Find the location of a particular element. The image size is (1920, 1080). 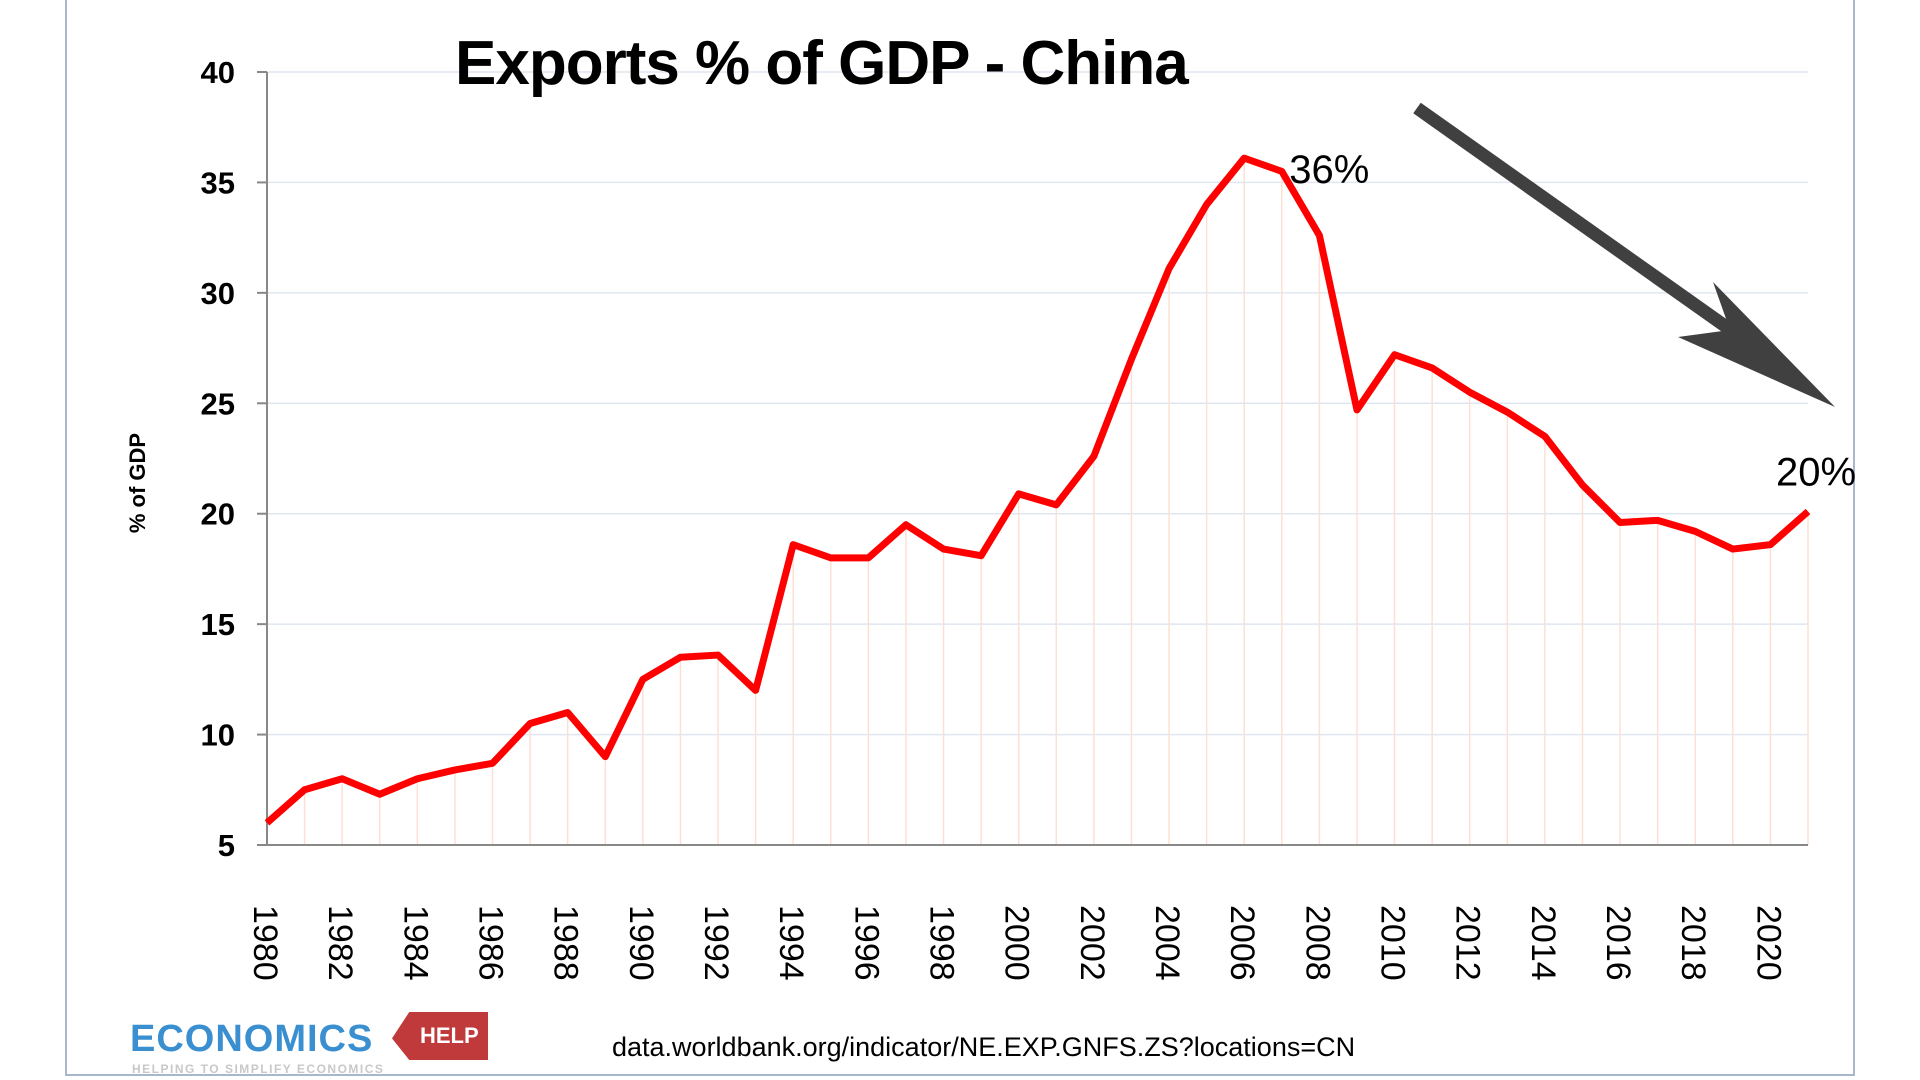

annotation-label: 36% is located at coordinates (1329, 170).